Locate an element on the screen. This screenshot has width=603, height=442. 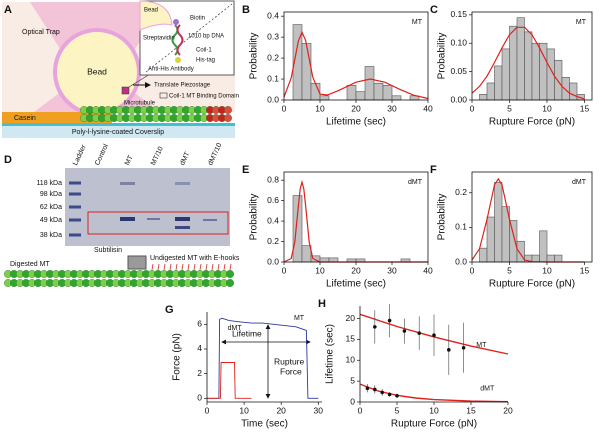
biotin is located at coordinates (176, 22).